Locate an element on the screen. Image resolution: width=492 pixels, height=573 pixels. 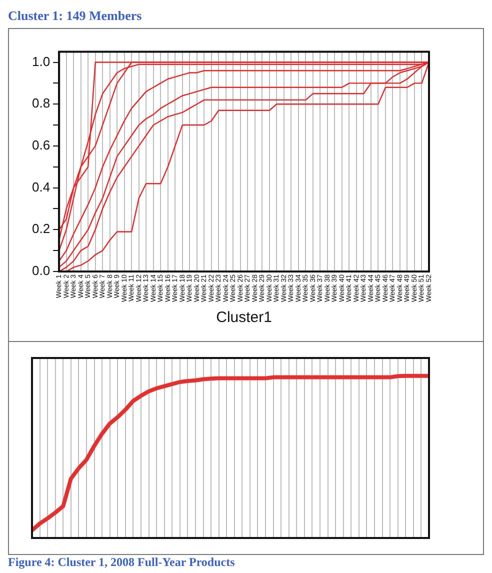
caption: Figure 4: Cluster 1, 2008 Full-Year Products is located at coordinates (122, 562).